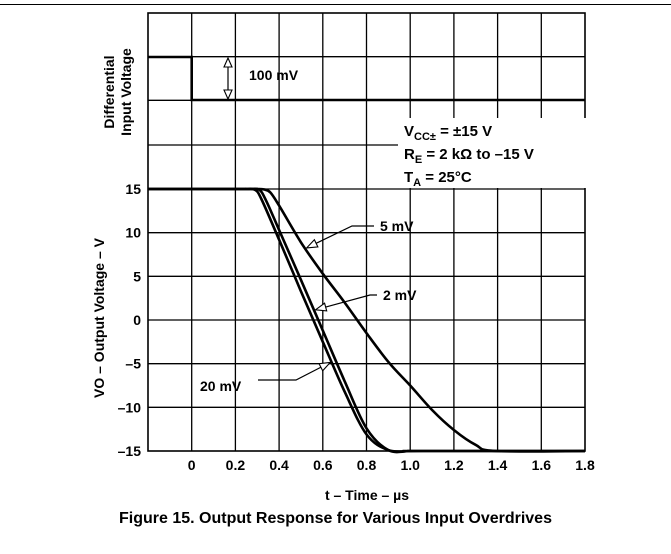 Image resolution: width=671 pixels, height=554 pixels. Describe the element at coordinates (397, 226) in the screenshot. I see `annotation-label: 5 mV` at that location.